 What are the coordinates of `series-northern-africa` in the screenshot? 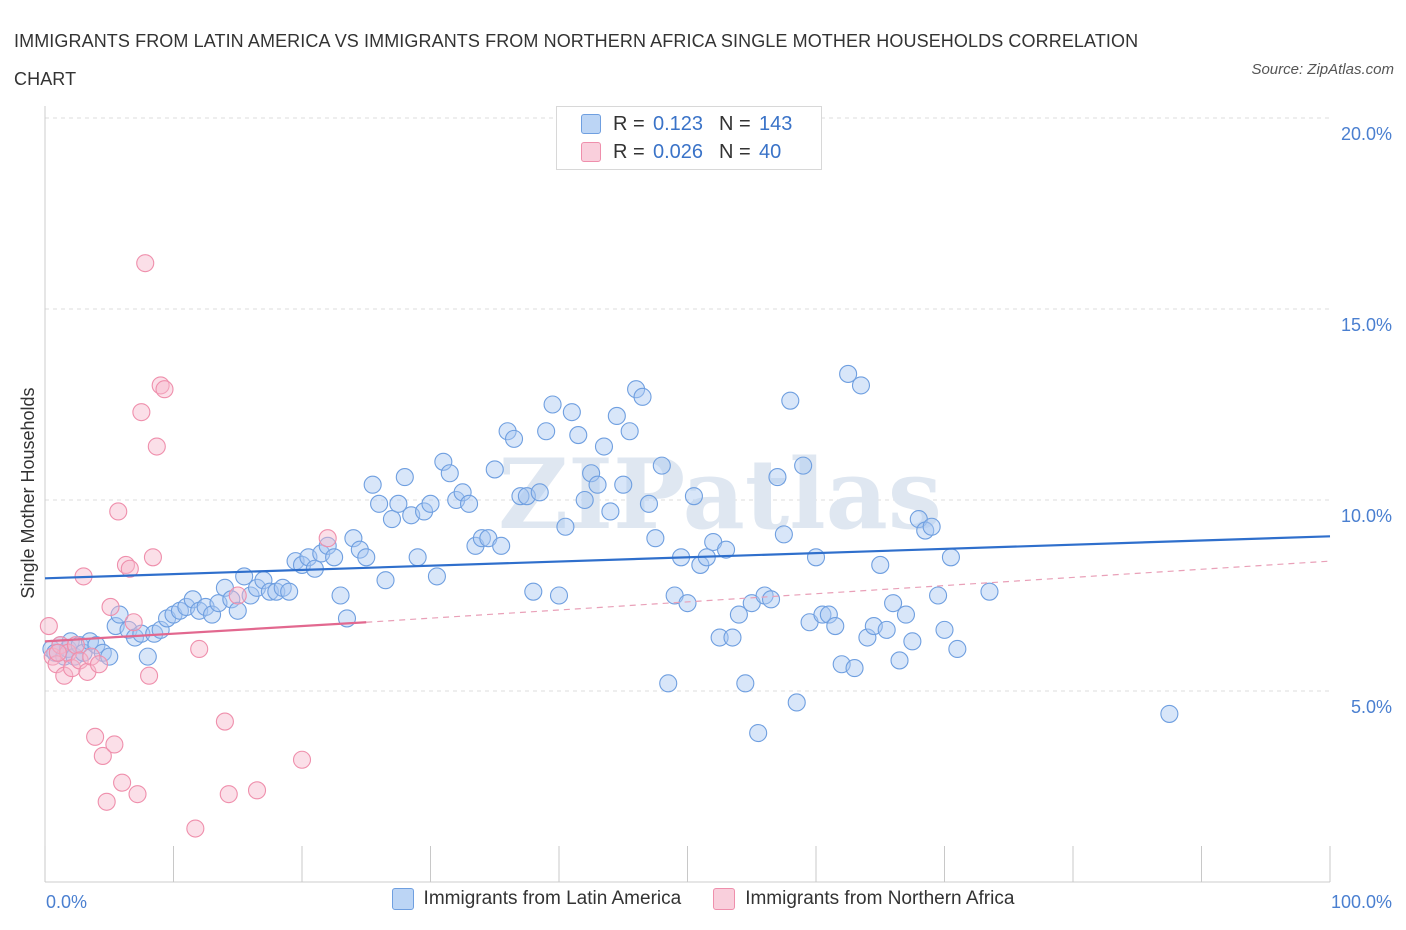 It's located at (188, 546).